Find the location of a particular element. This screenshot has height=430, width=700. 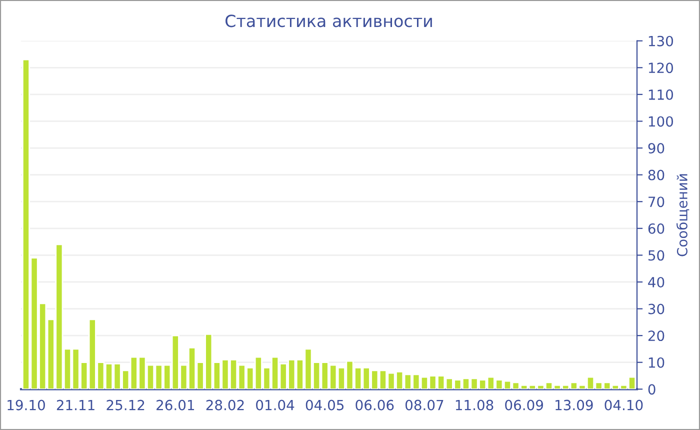

y-tick-label: 60 is located at coordinates (656, 228).